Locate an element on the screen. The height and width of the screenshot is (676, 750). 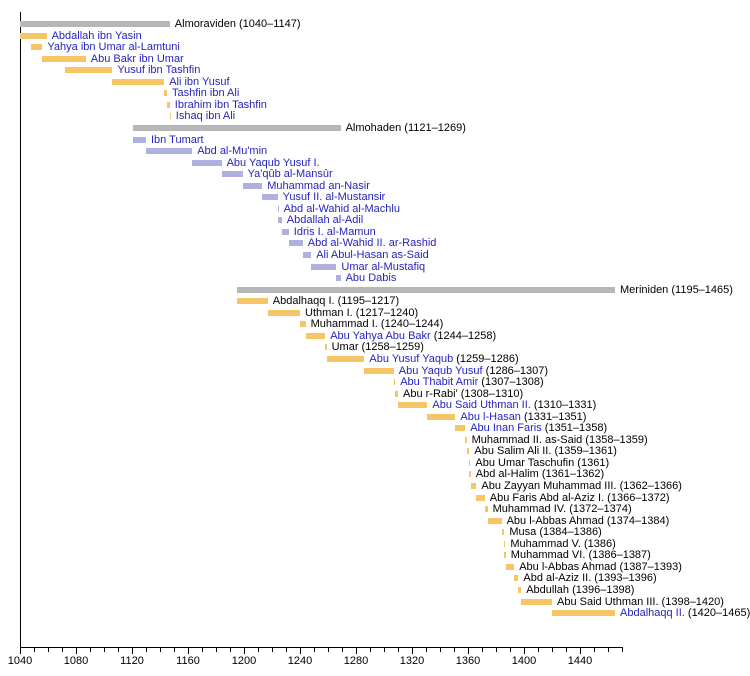
ruler-name: Abd al-Mu'min is located at coordinates (232, 151).